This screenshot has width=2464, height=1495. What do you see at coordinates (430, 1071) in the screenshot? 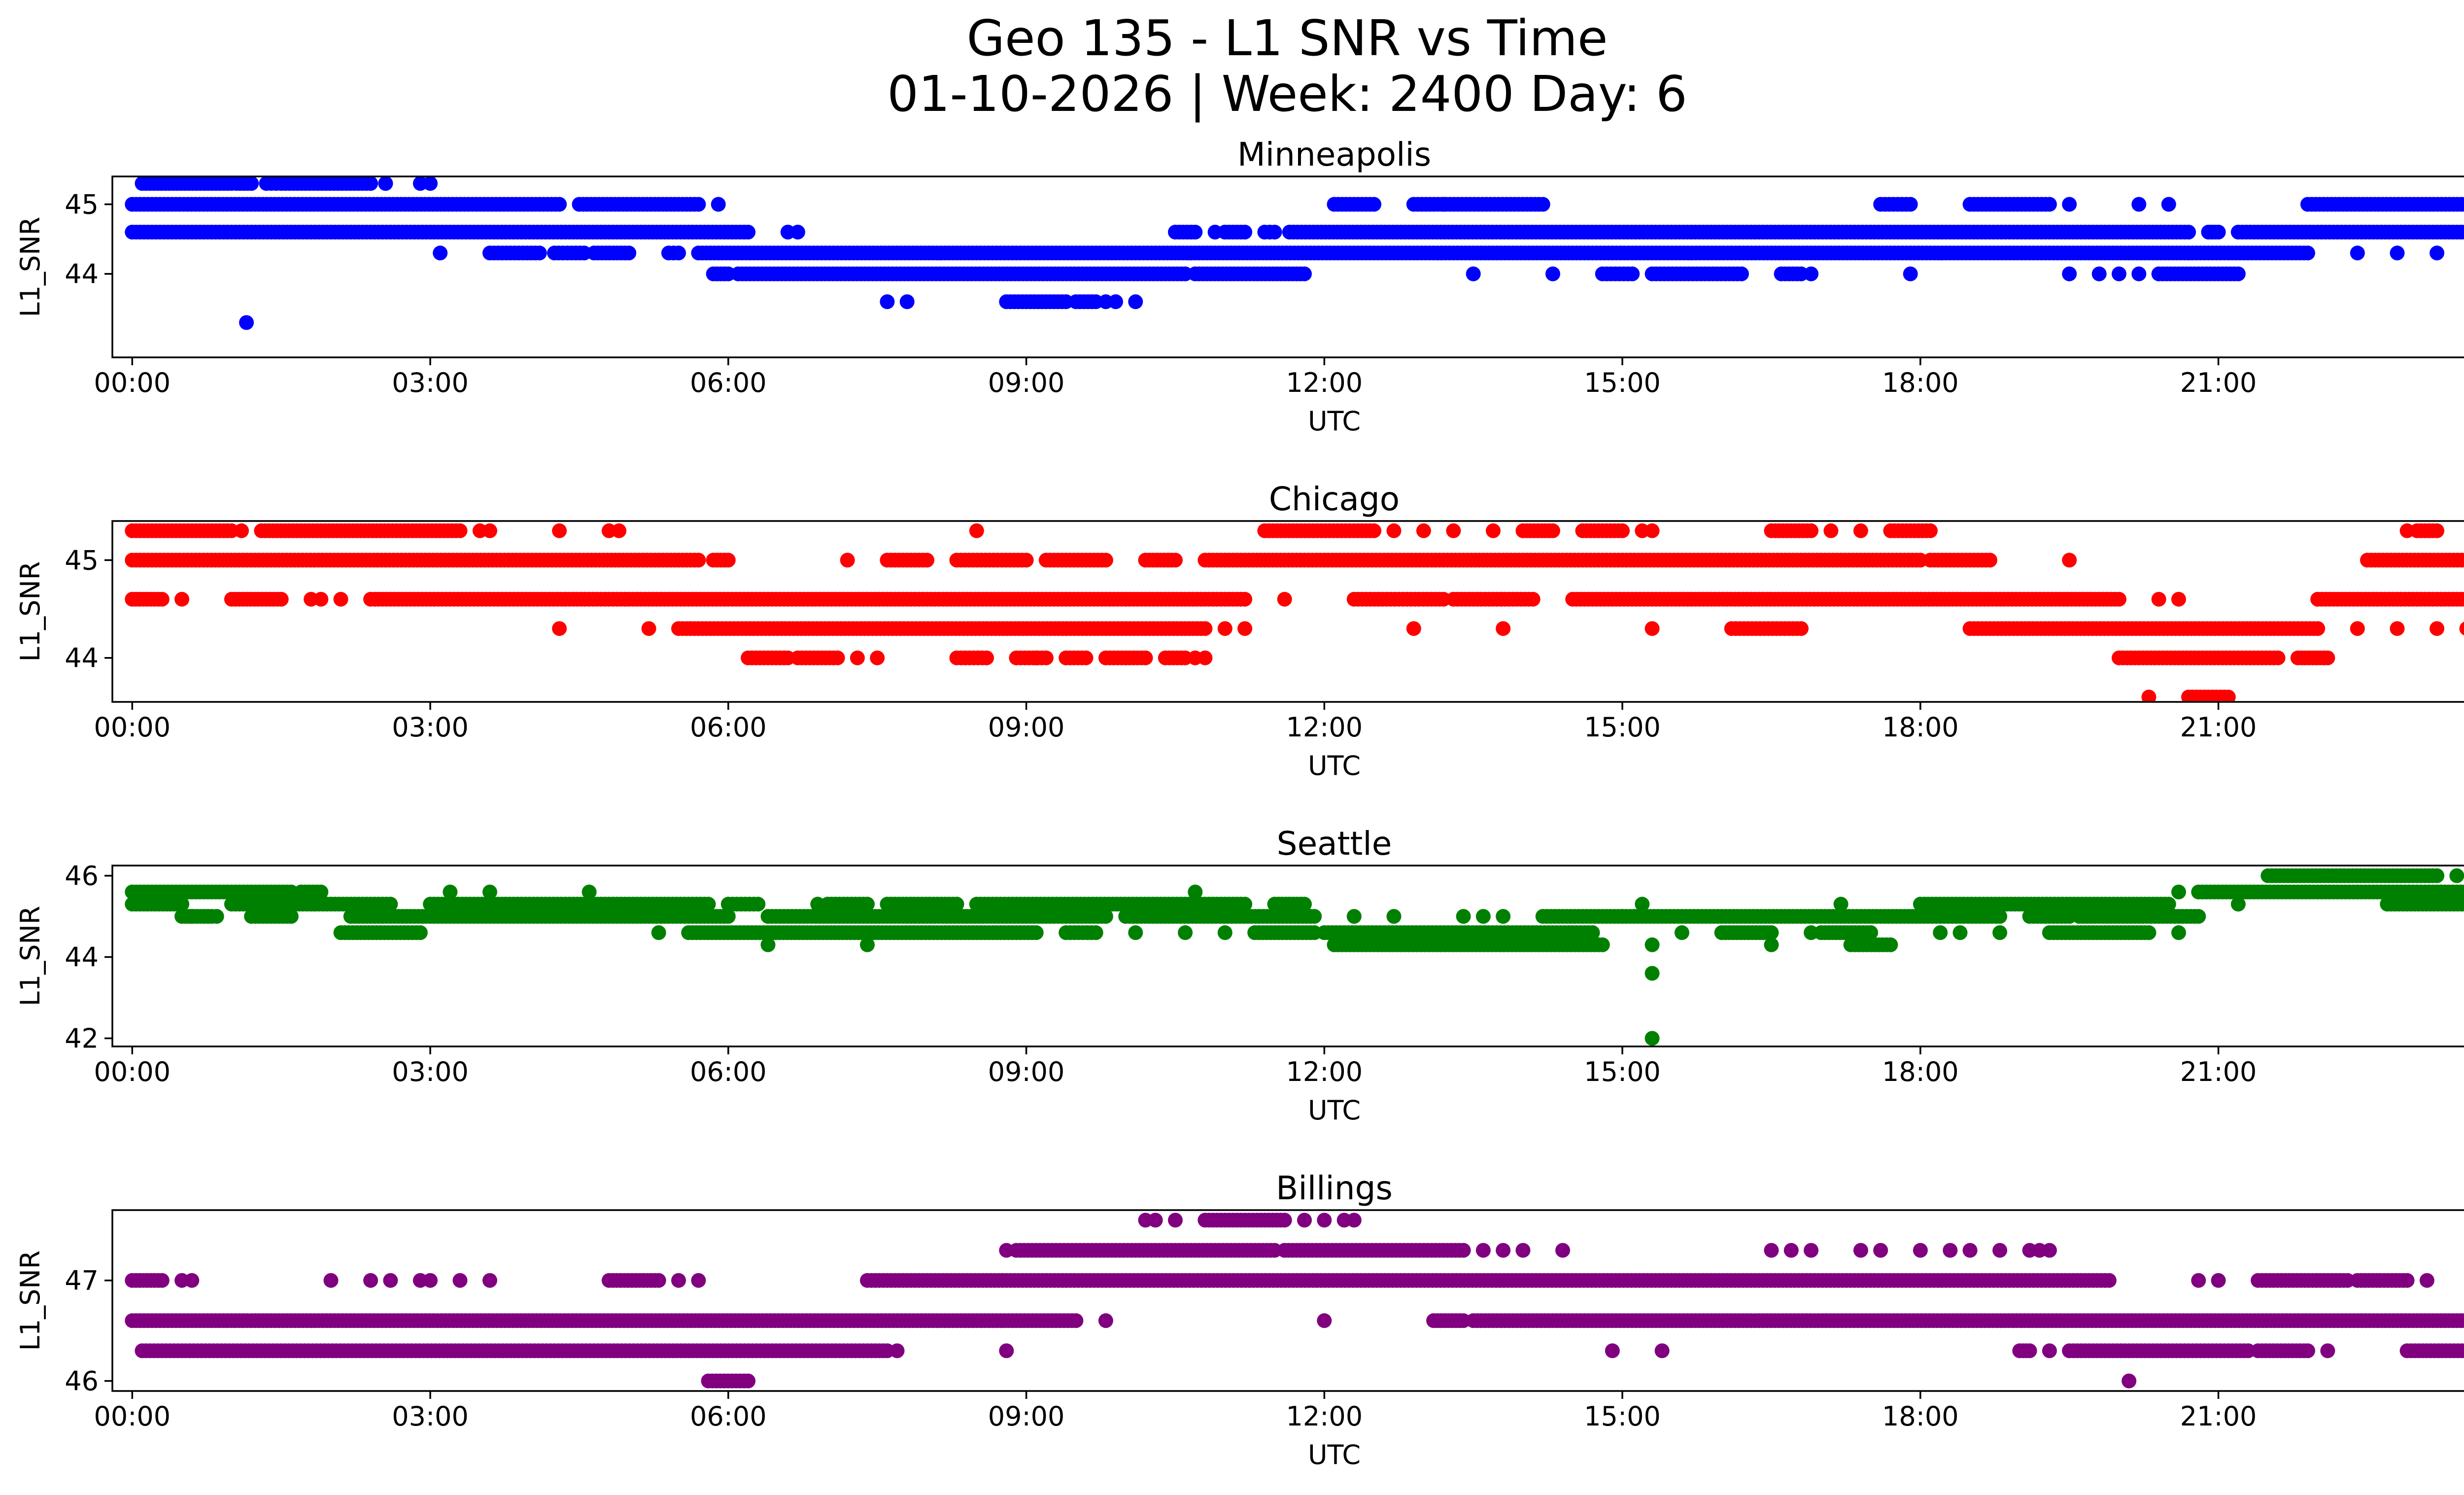
I see `x-tick-label: 03:00` at bounding box center [430, 1071].